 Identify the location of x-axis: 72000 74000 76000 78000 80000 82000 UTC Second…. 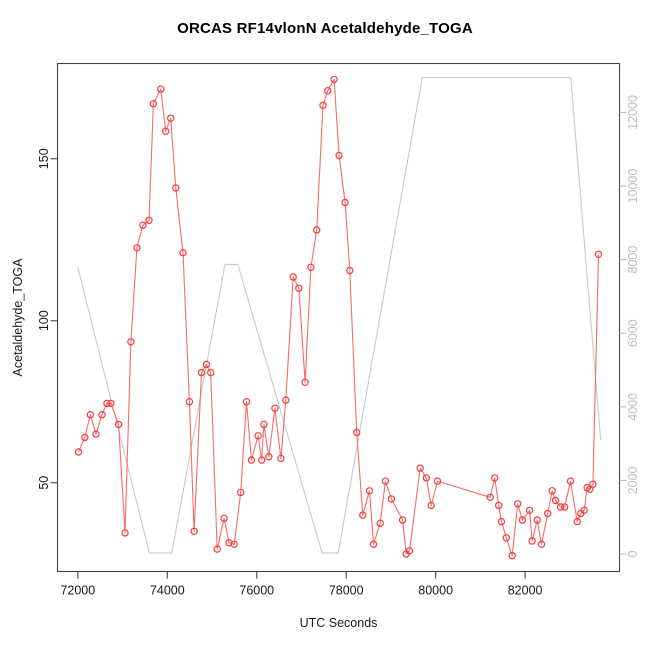
(301, 600).